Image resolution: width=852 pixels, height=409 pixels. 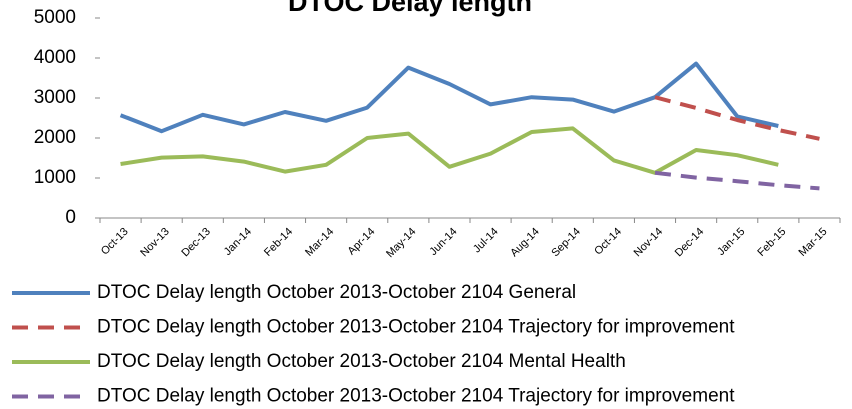 I want to click on chart-title: DTOC Delay length, so click(x=410, y=8).